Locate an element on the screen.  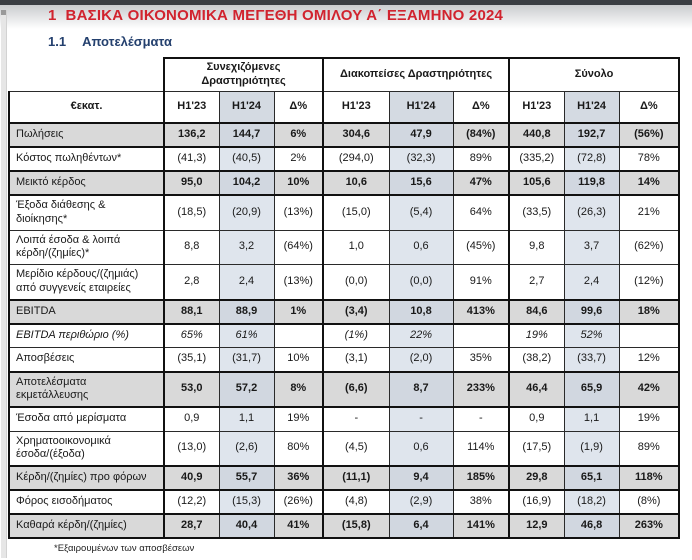
value-cell: 1,1 is located at coordinates (246, 419).